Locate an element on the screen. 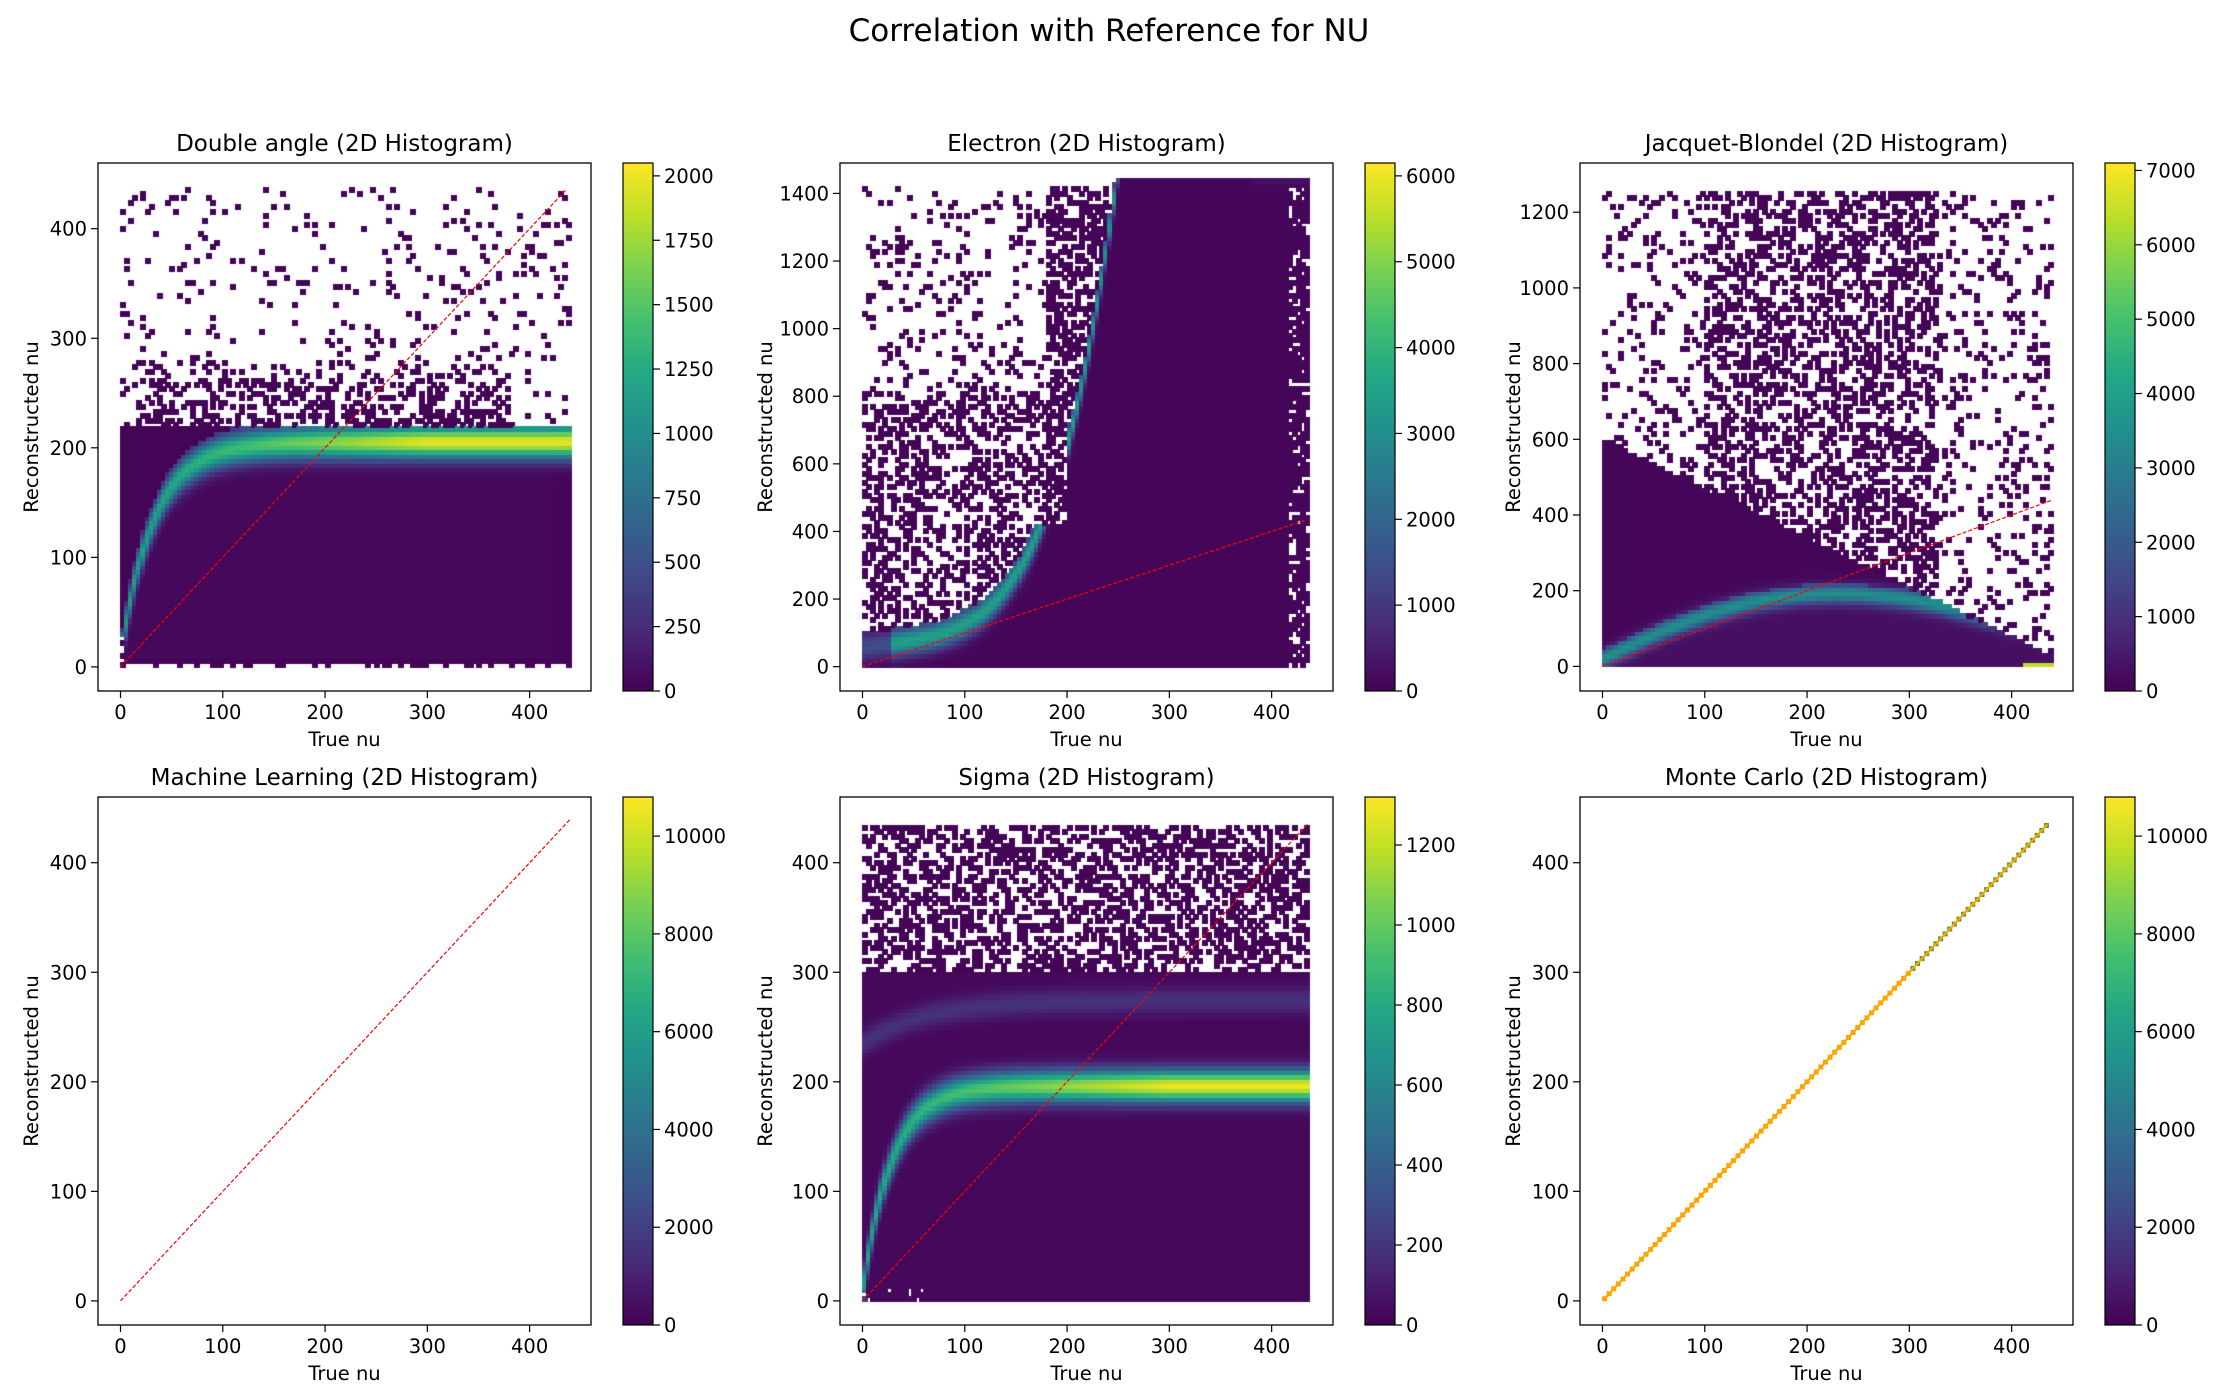  figure-title: Correlation with Reference for NU is located at coordinates (1109, 31).